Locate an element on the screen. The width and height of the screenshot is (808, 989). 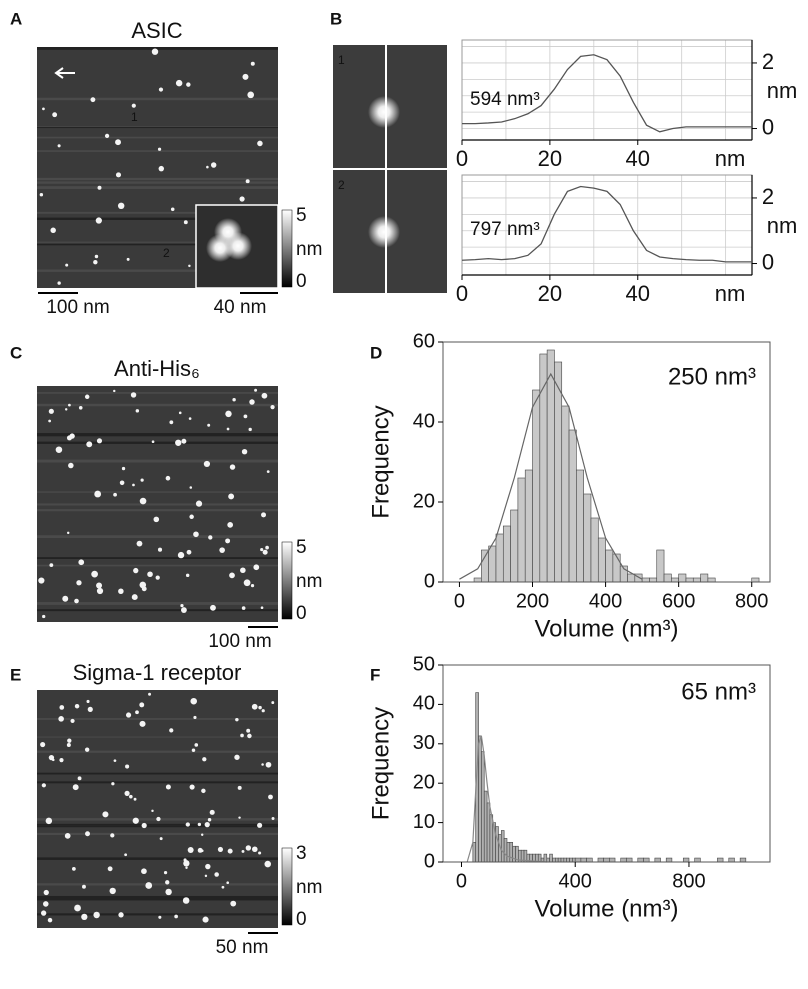
x-tick-label: 800 is located at coordinates (751, 601).